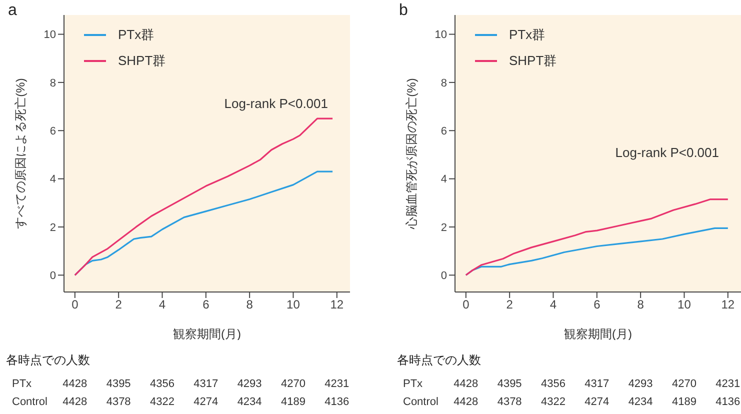 The image size is (741, 414). I want to click on chart-title: a, so click(12, 11).